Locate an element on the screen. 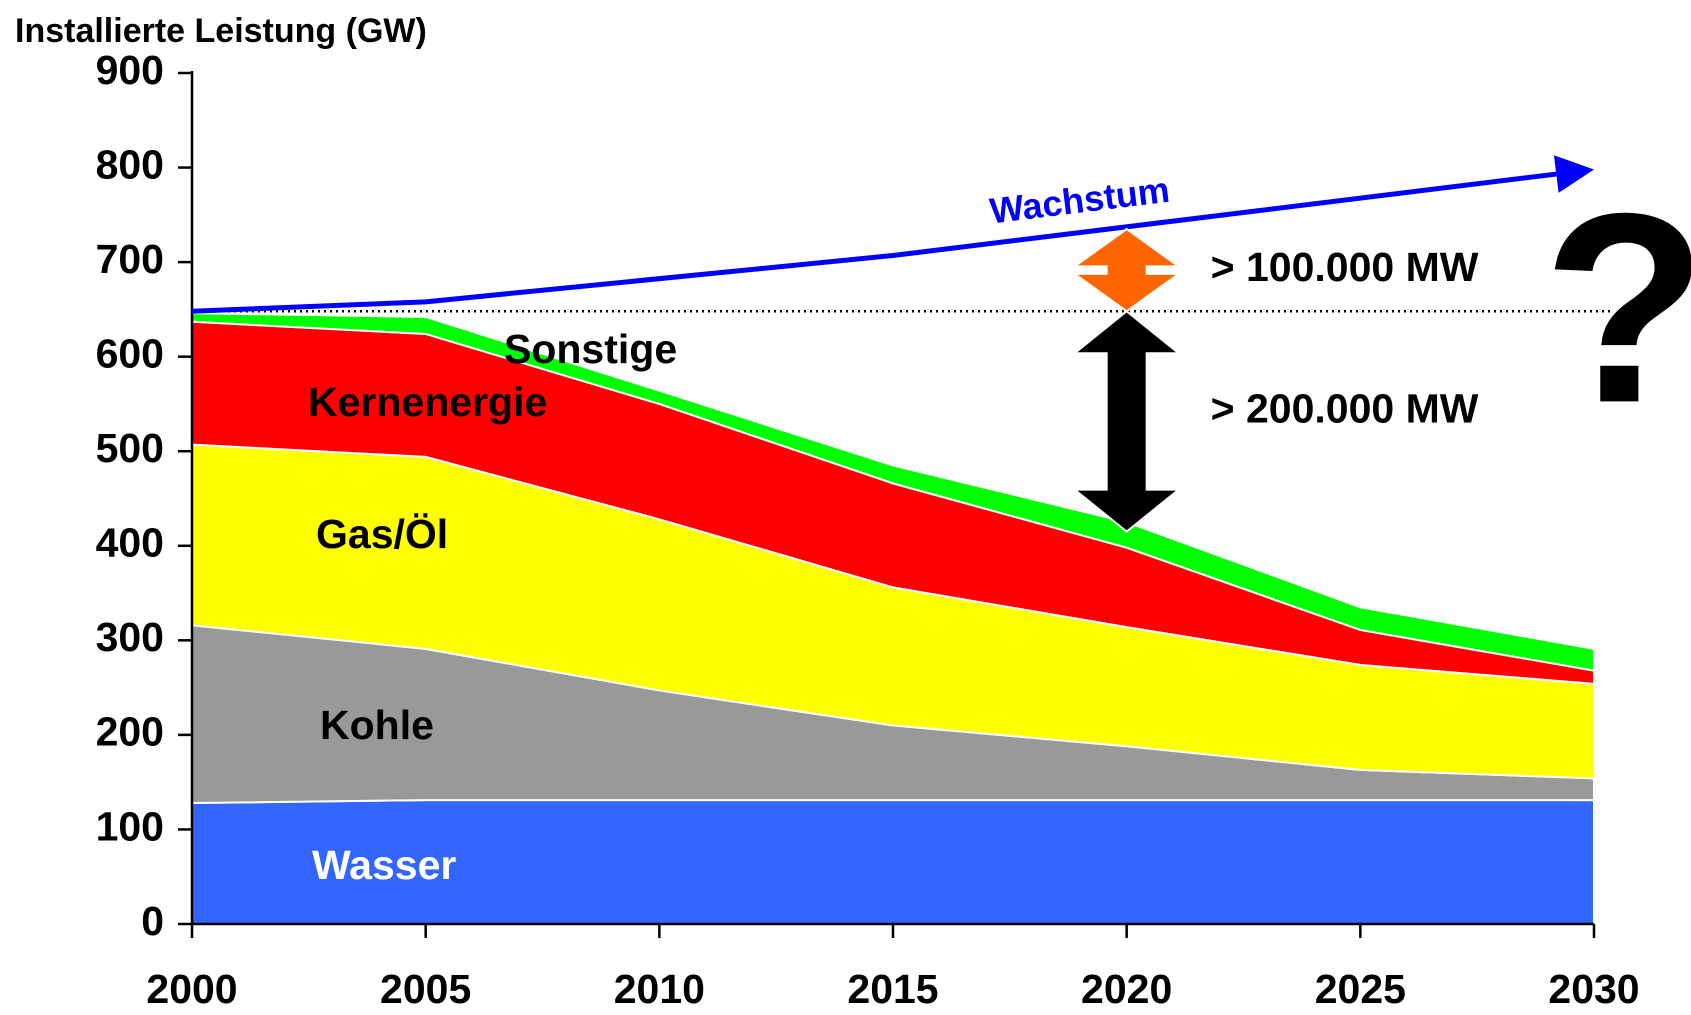 Image resolution: width=1691 pixels, height=1015 pixels. x-tick-label: 2000 is located at coordinates (191, 989).